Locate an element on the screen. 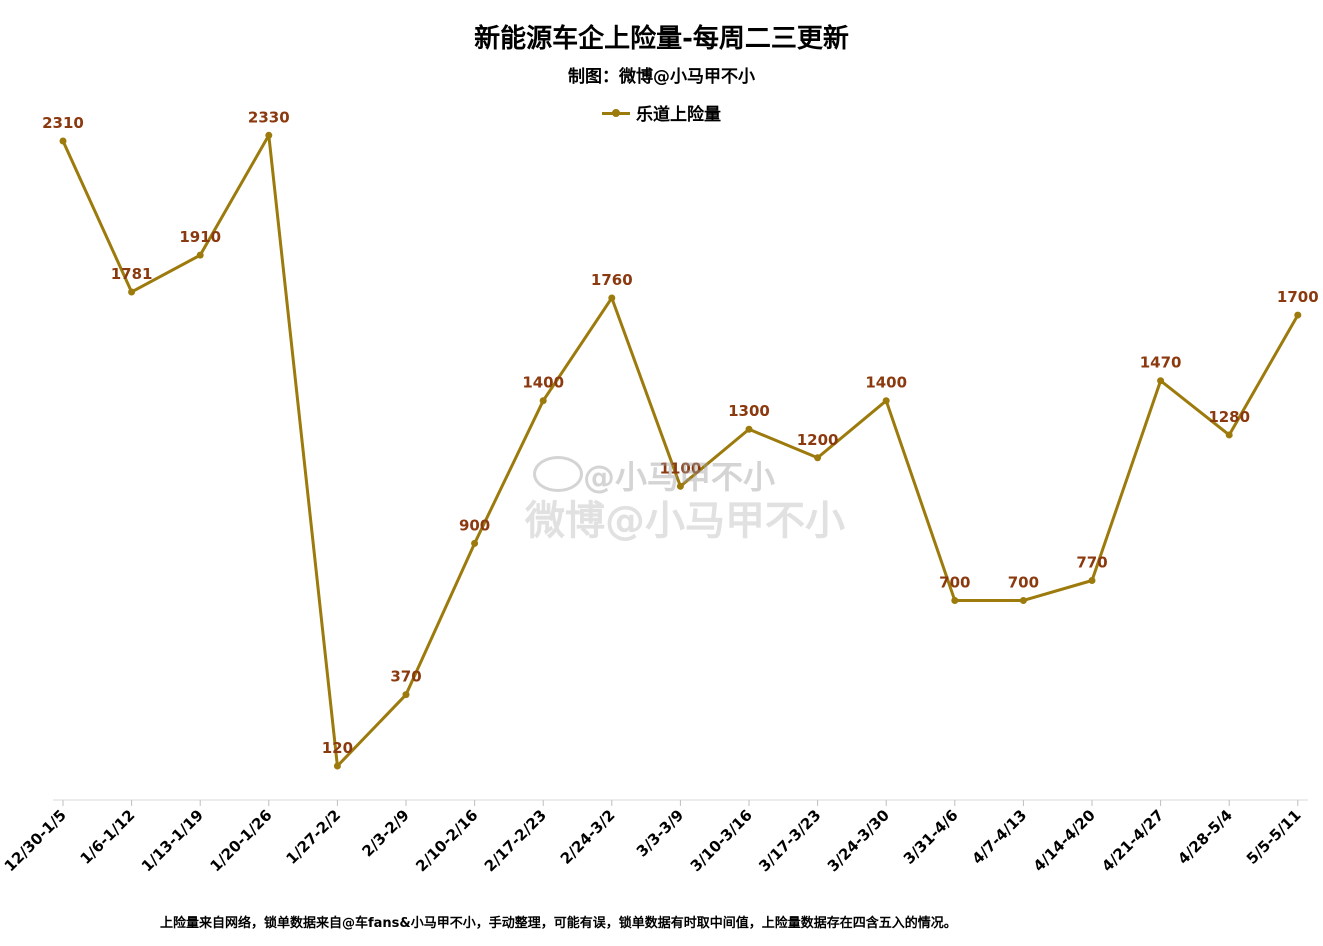 The image size is (1323, 946). data-label: 1781 is located at coordinates (132, 274).